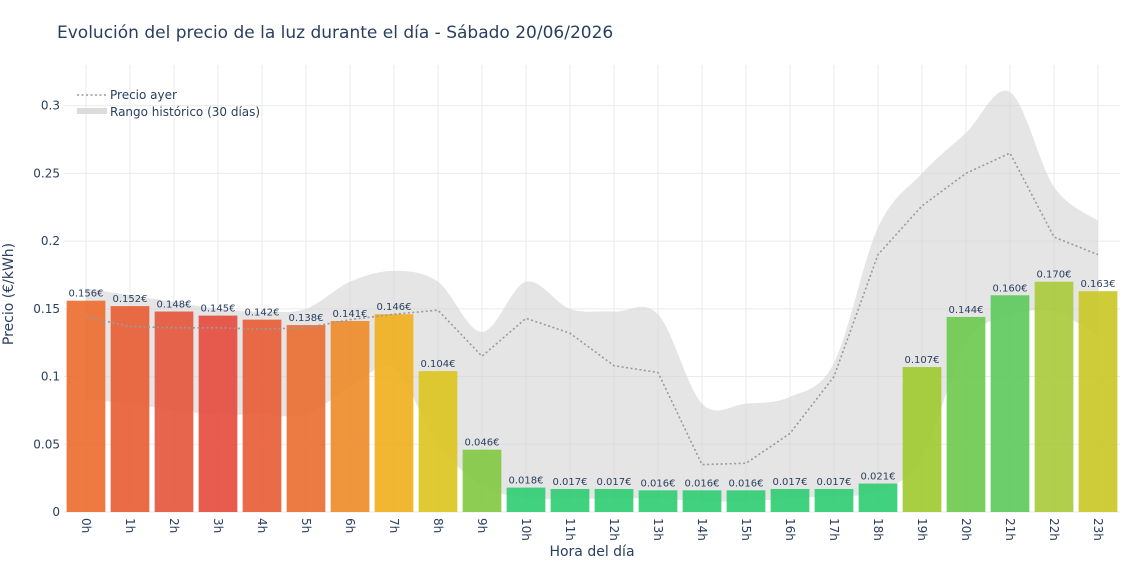  Describe the element at coordinates (174, 525) in the screenshot. I see `x-tick-label: 2h` at that location.